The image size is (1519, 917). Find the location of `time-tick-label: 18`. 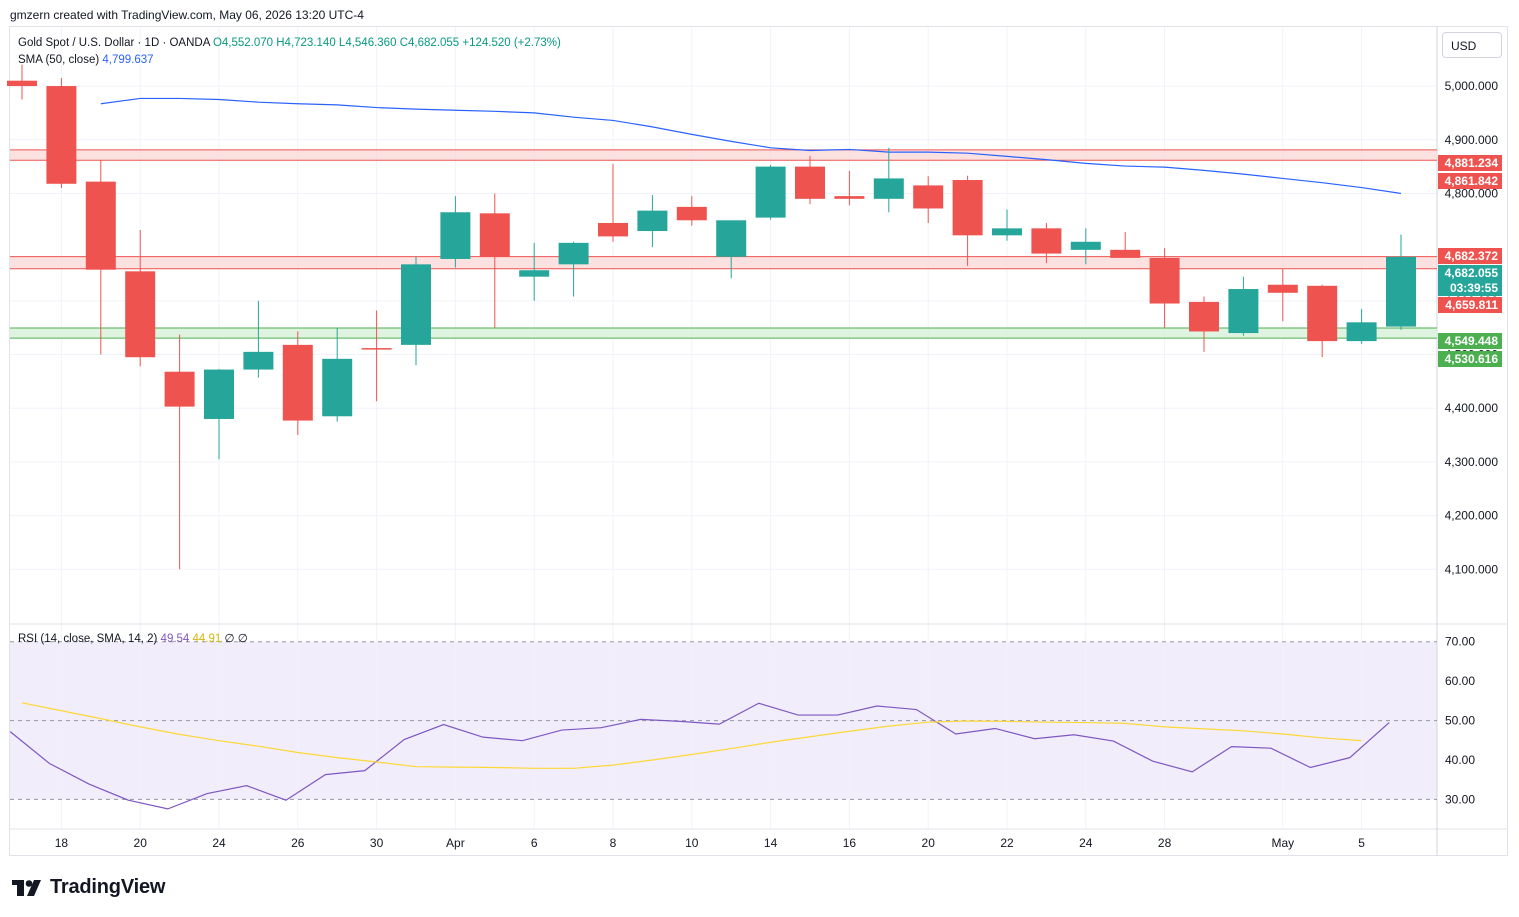

time-tick-label: 18 is located at coordinates (62, 843).